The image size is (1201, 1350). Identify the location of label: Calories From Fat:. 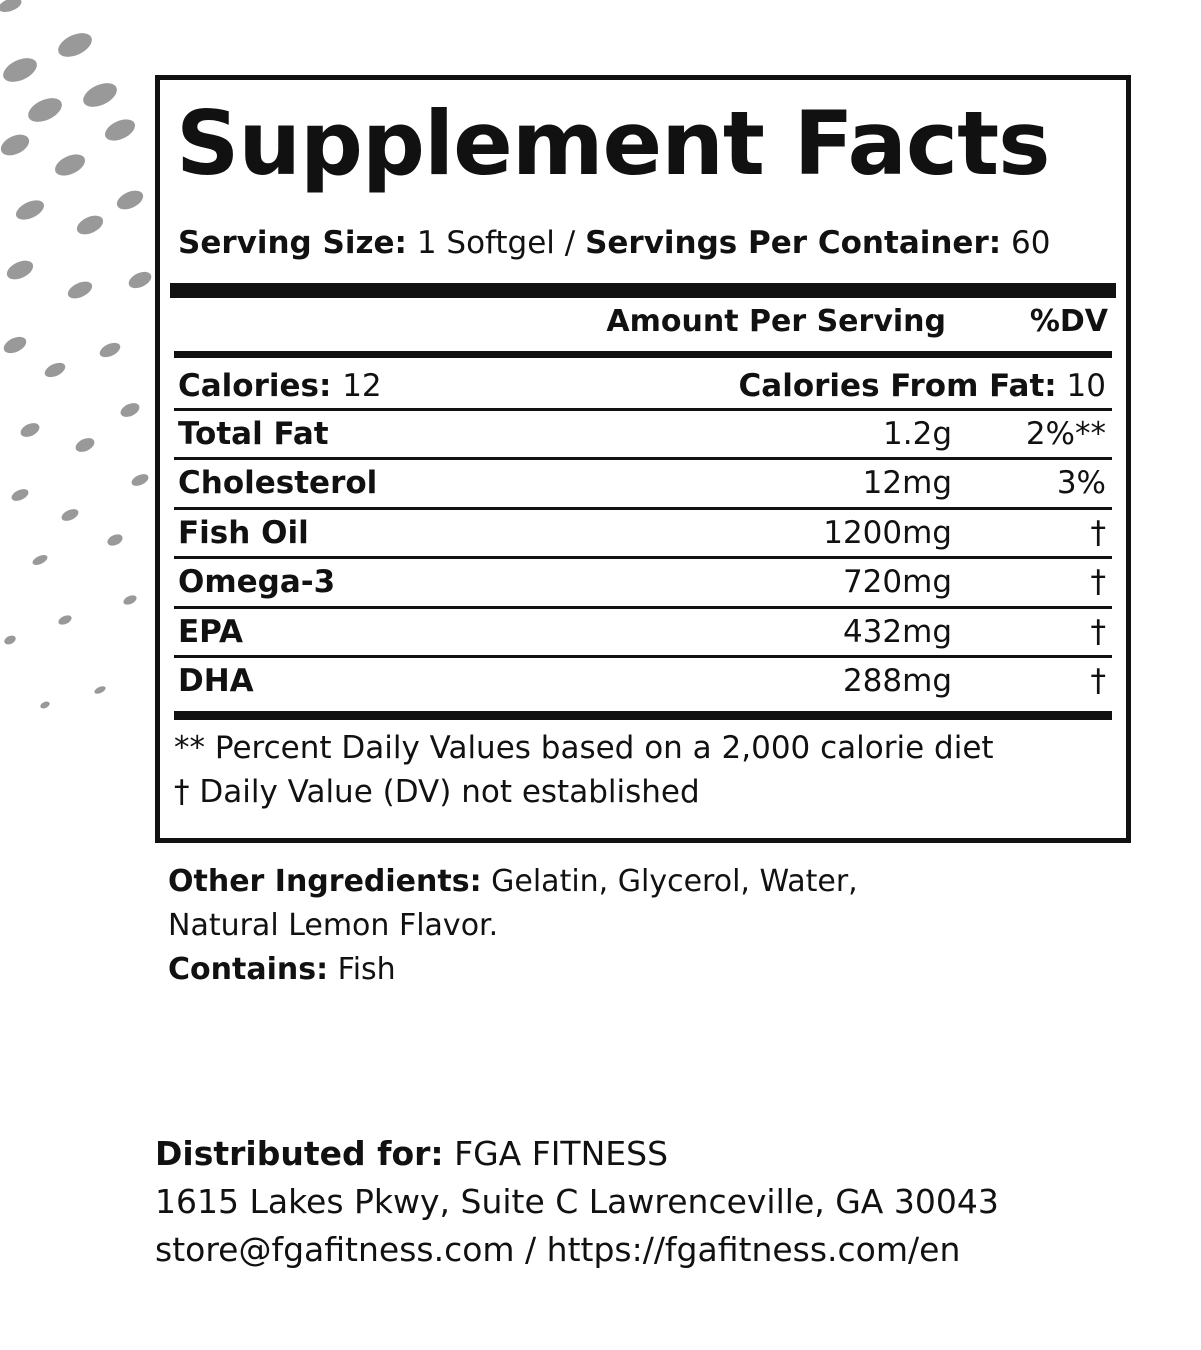
(897, 386).